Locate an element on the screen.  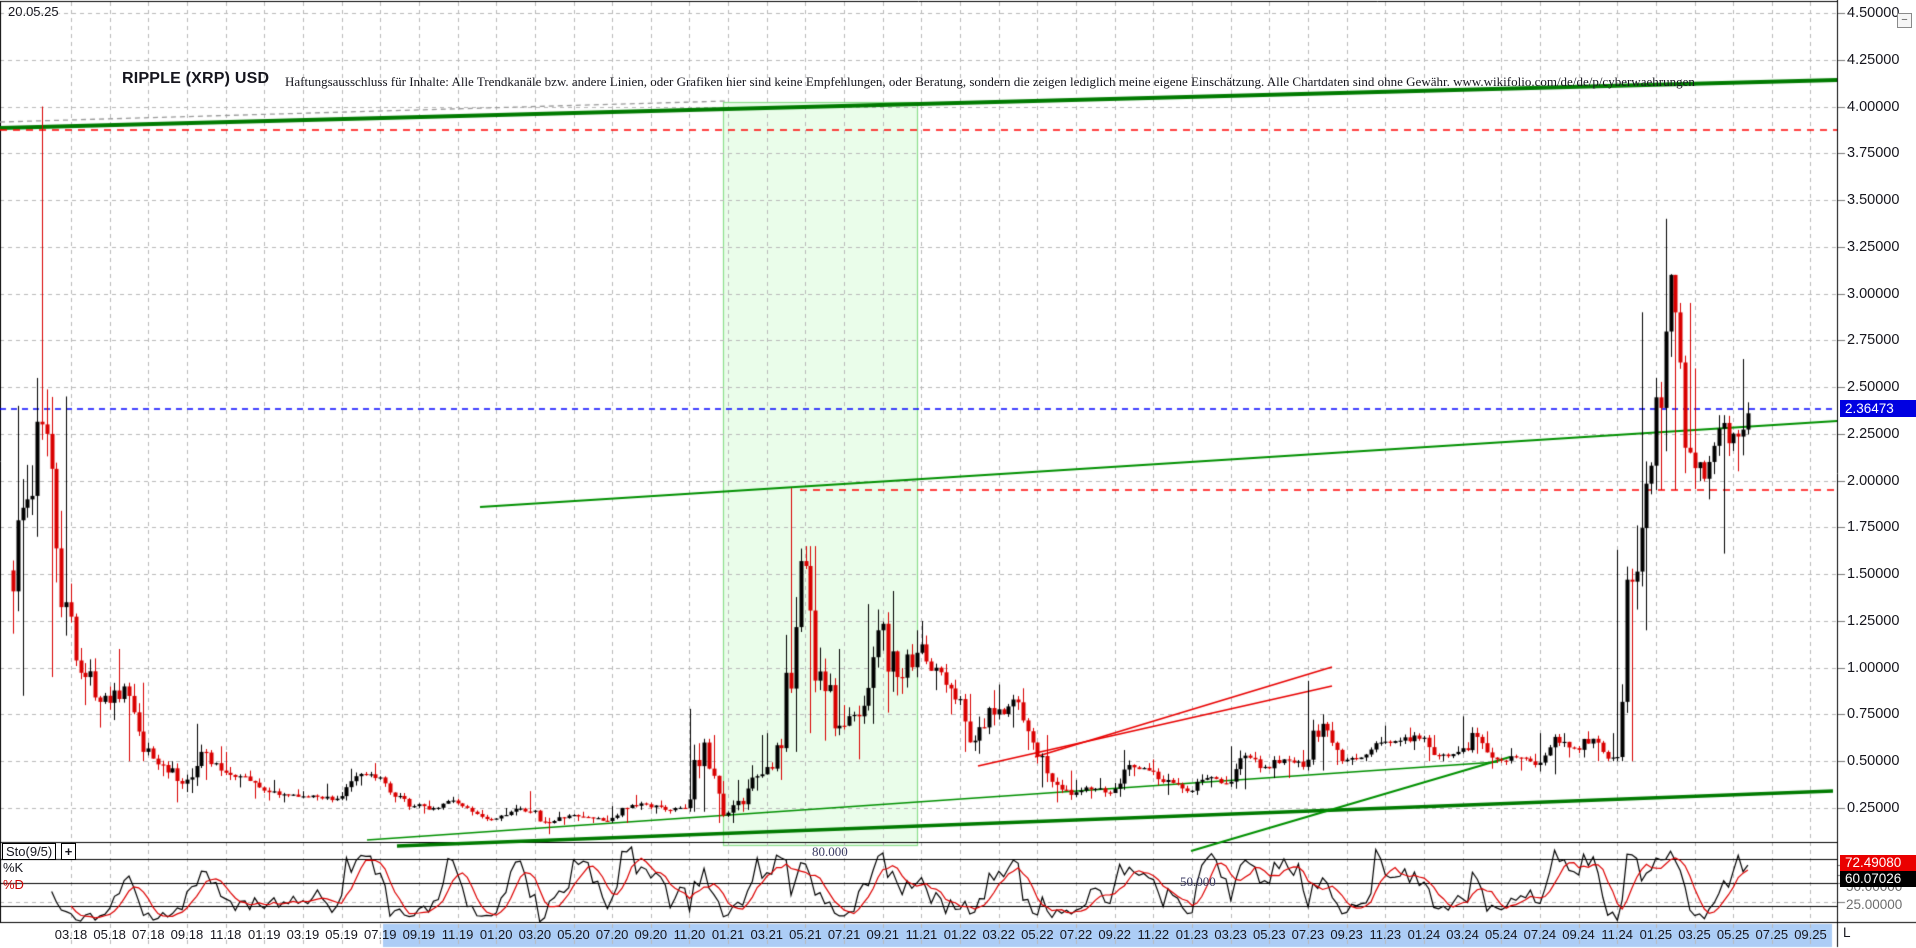
date-label: 03.23 is located at coordinates (1230, 934).